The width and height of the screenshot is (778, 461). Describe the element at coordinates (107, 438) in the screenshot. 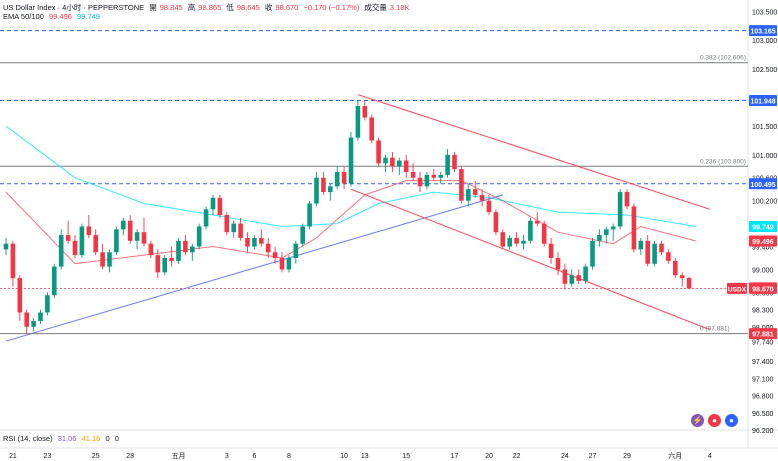

I see `rsi-value-3: 0` at that location.